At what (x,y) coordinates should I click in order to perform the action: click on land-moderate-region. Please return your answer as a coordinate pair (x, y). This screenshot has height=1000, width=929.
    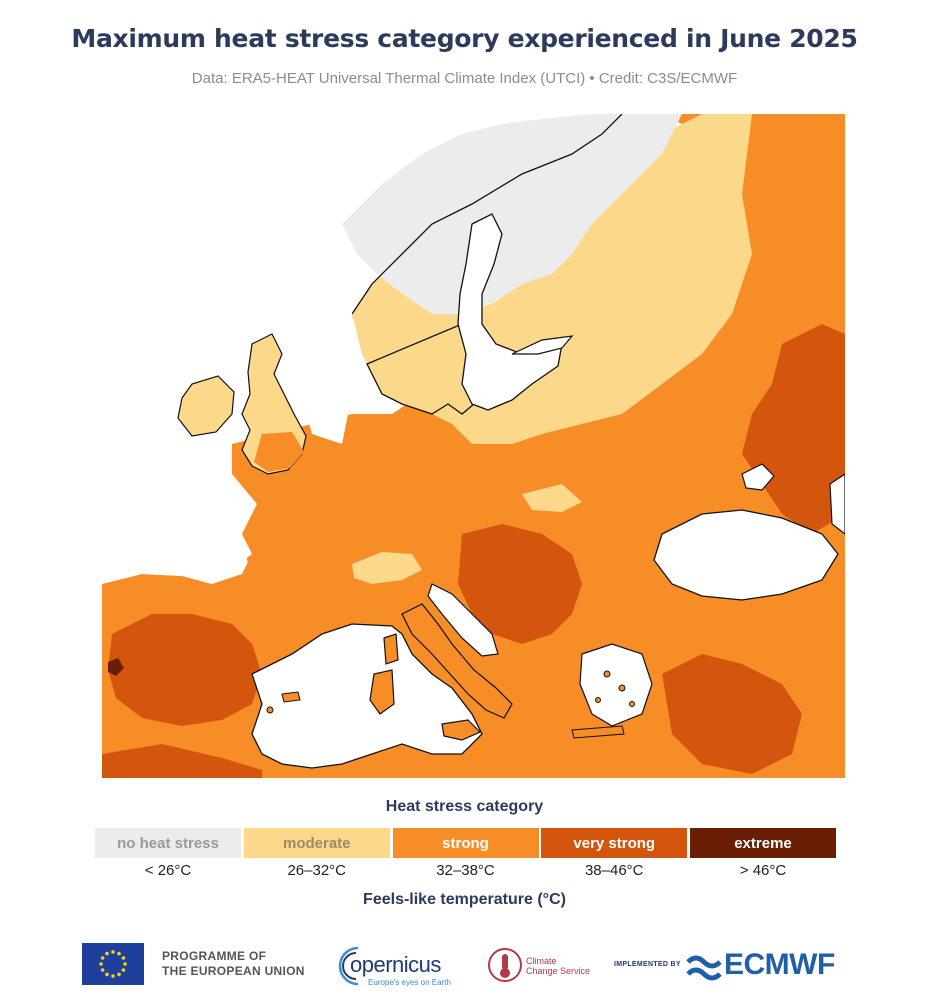
    Looking at the image, I should click on (552, 279).